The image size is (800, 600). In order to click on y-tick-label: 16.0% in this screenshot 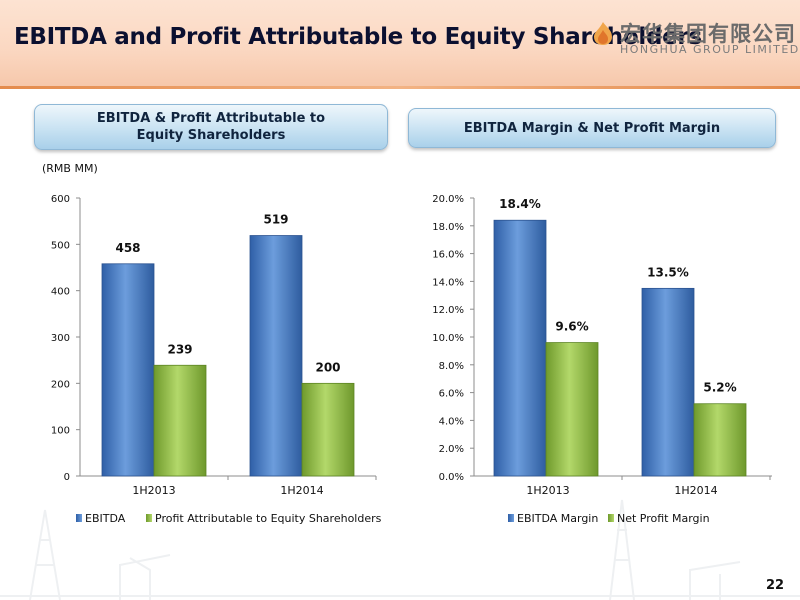, I will do `click(448, 255)`.